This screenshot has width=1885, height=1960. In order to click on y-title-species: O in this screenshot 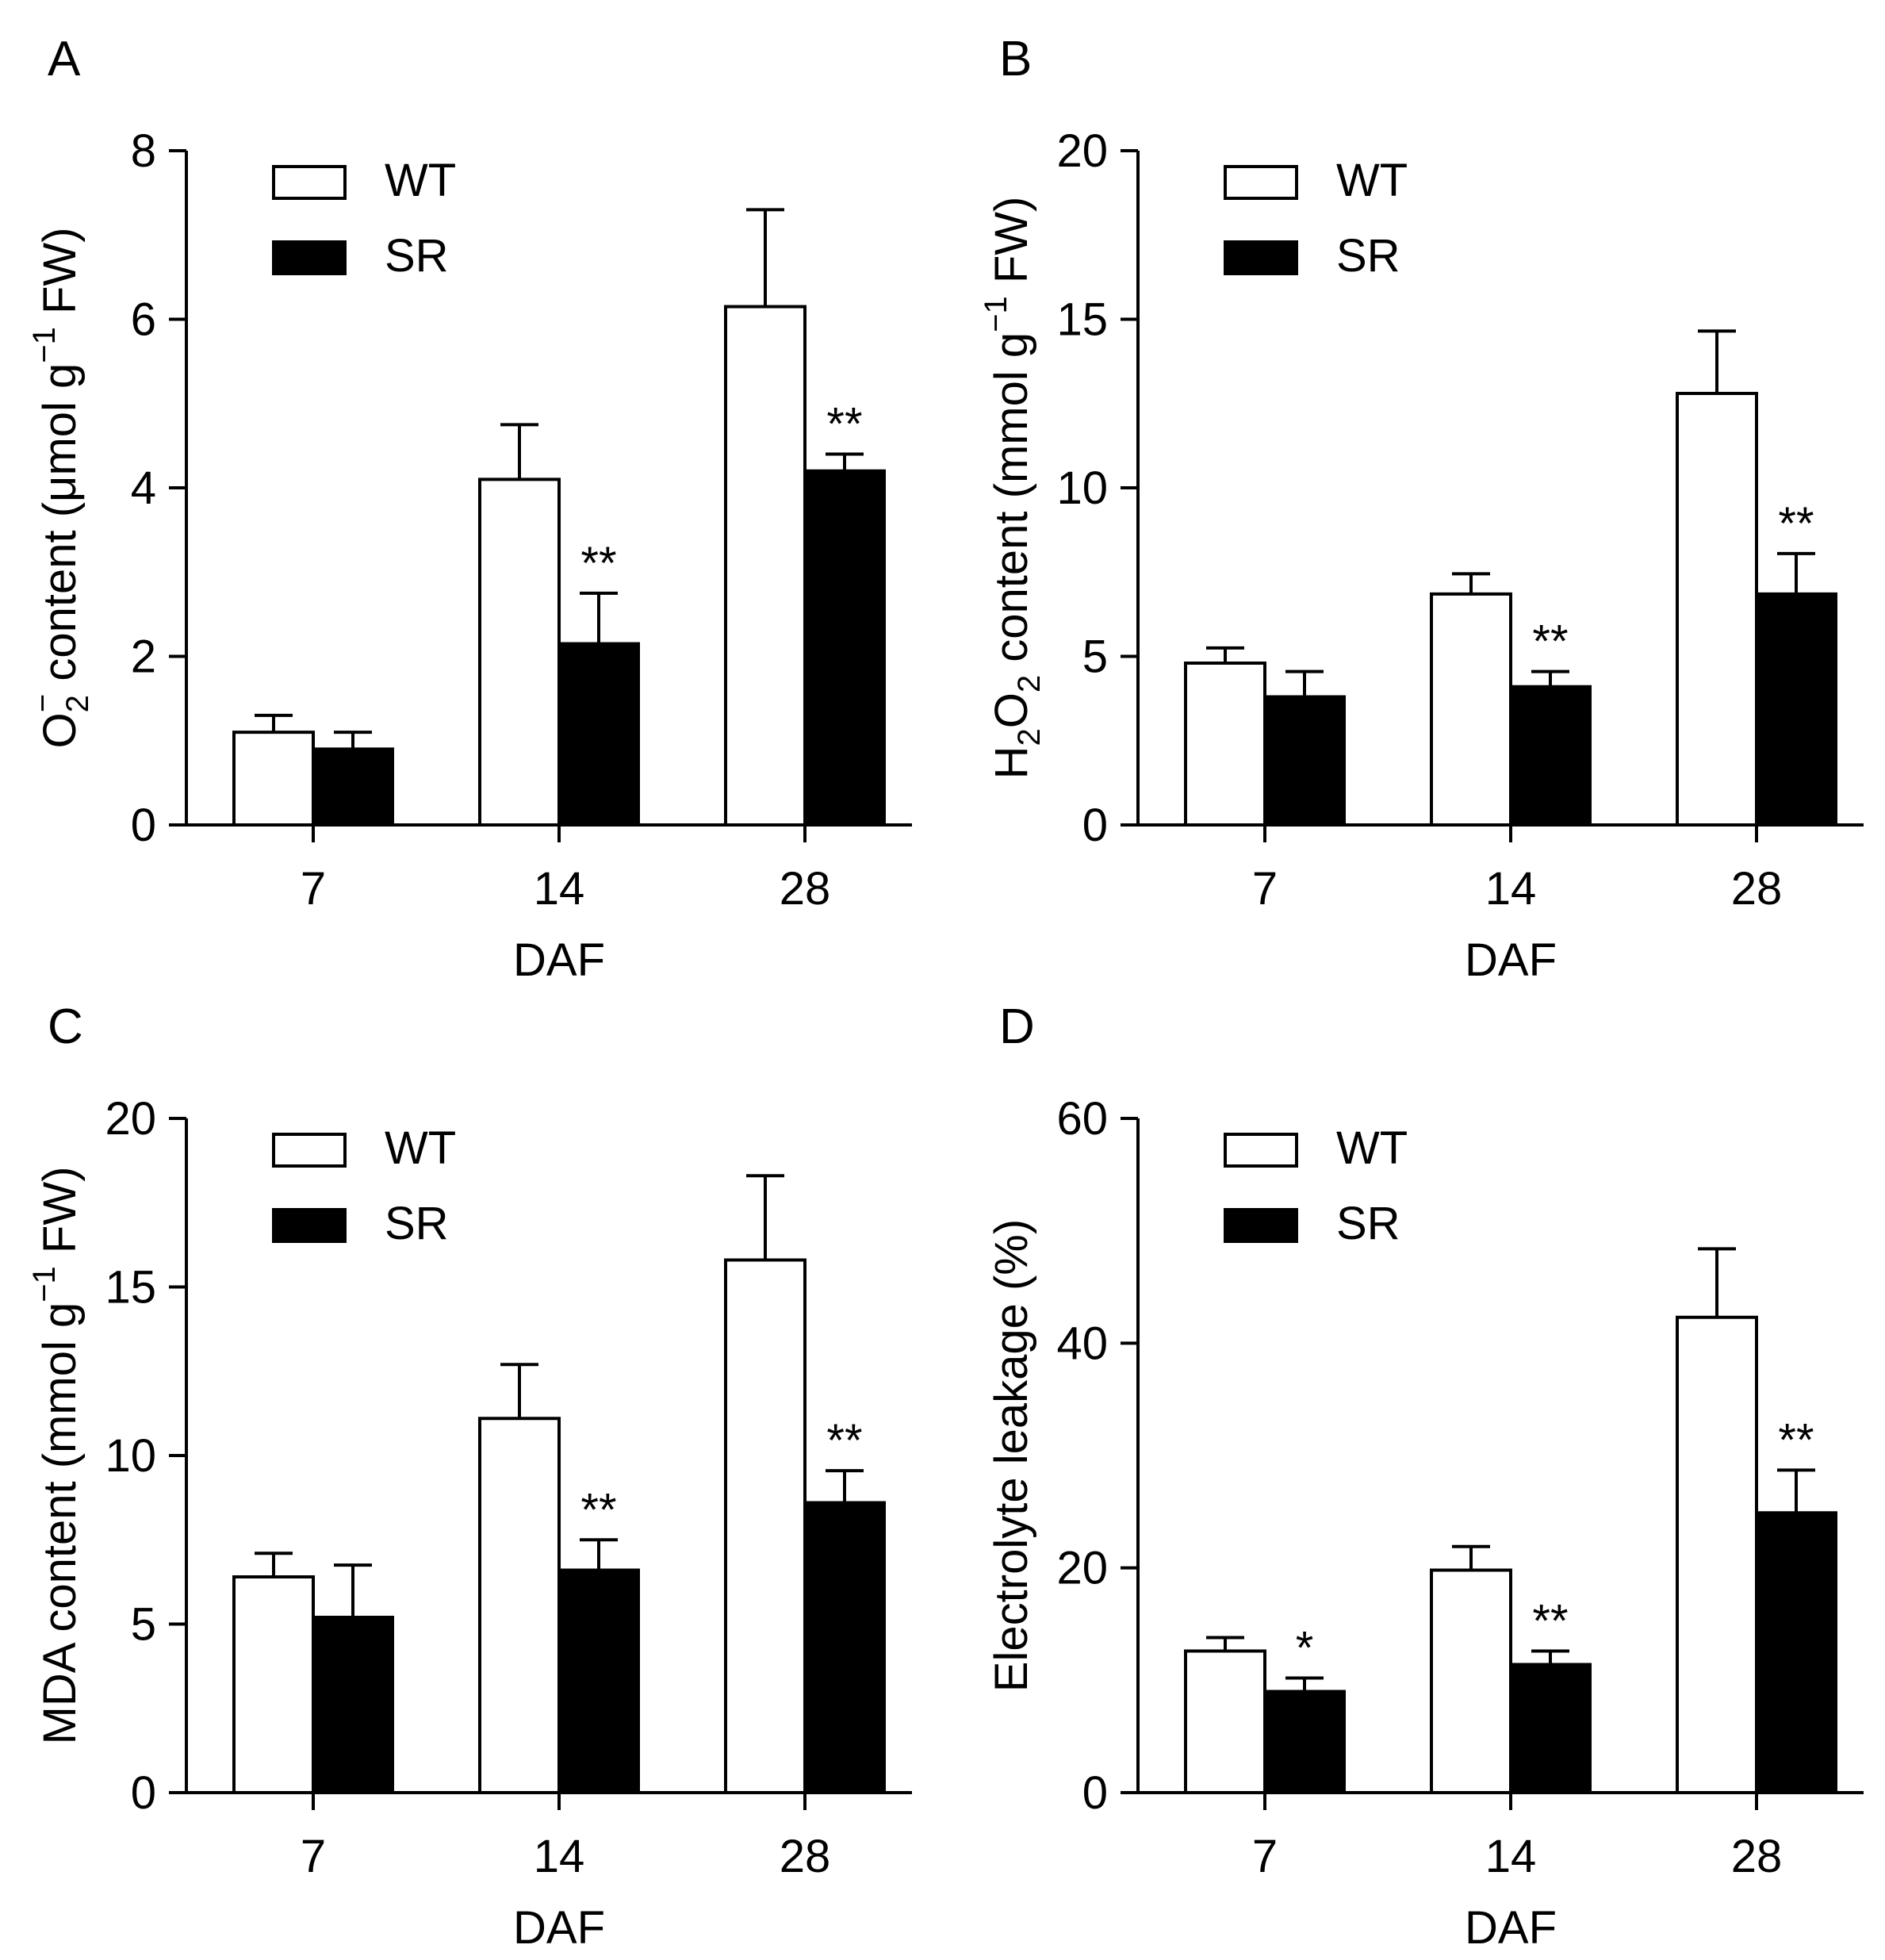, I will do `click(60, 730)`.